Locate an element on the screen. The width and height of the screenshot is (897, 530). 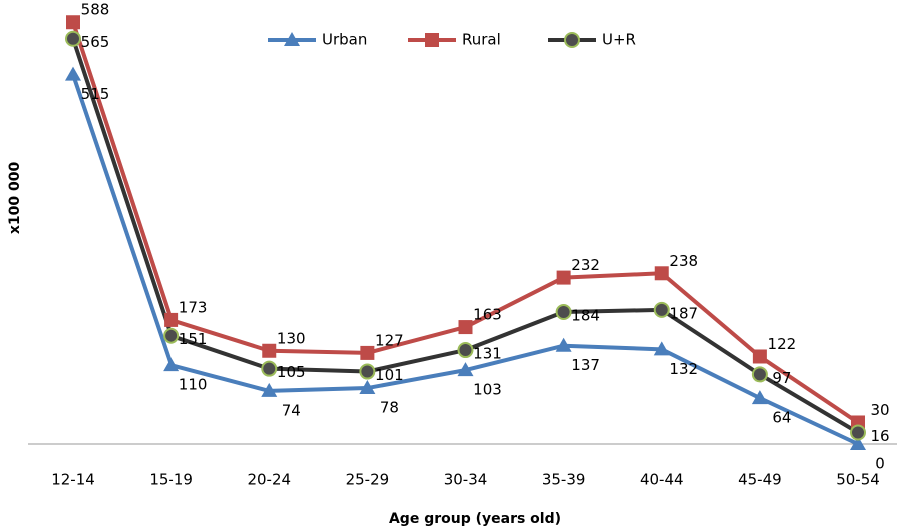
data-label: 74 is located at coordinates (291, 410).